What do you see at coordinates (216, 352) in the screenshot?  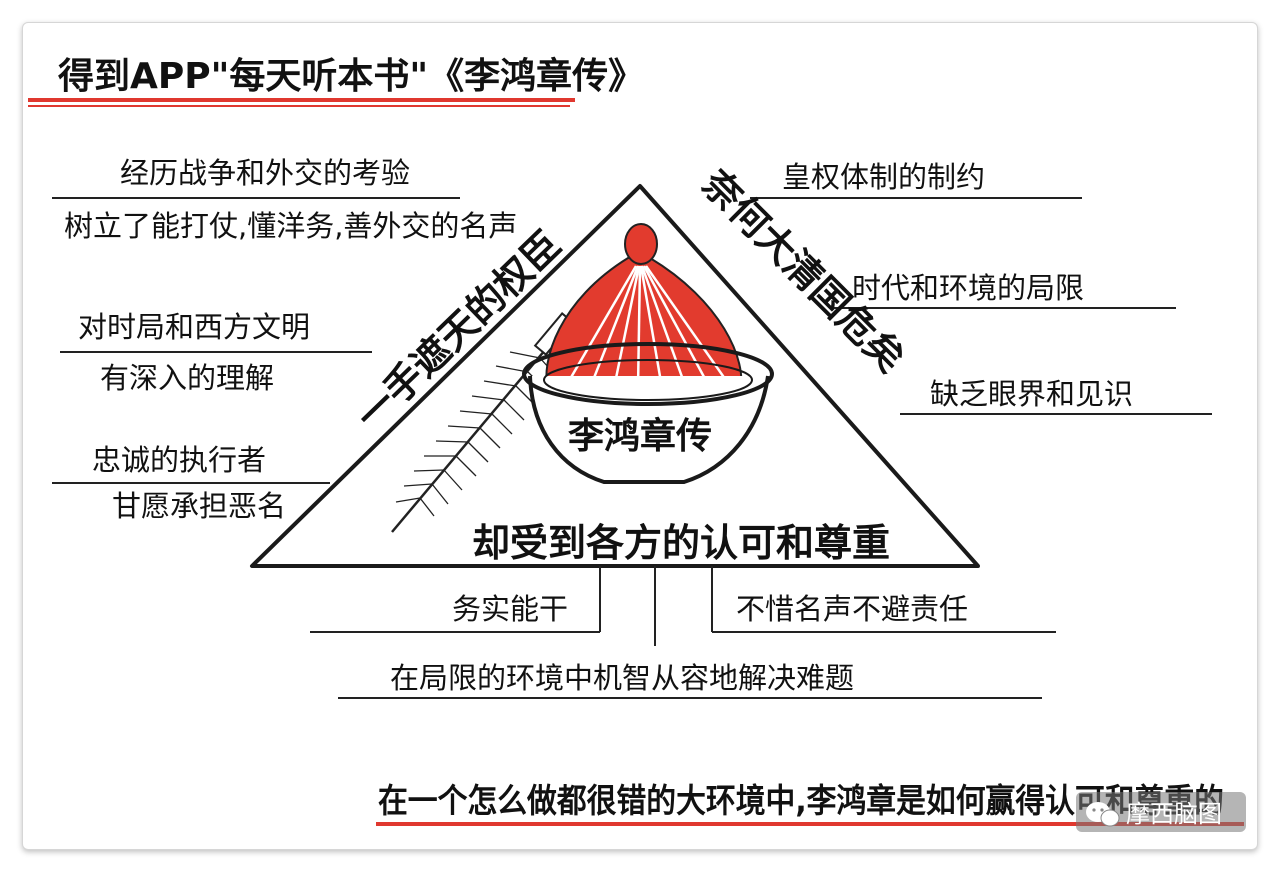 I see `left-item-2: 对时局和西方文明 有深入的理解` at bounding box center [216, 352].